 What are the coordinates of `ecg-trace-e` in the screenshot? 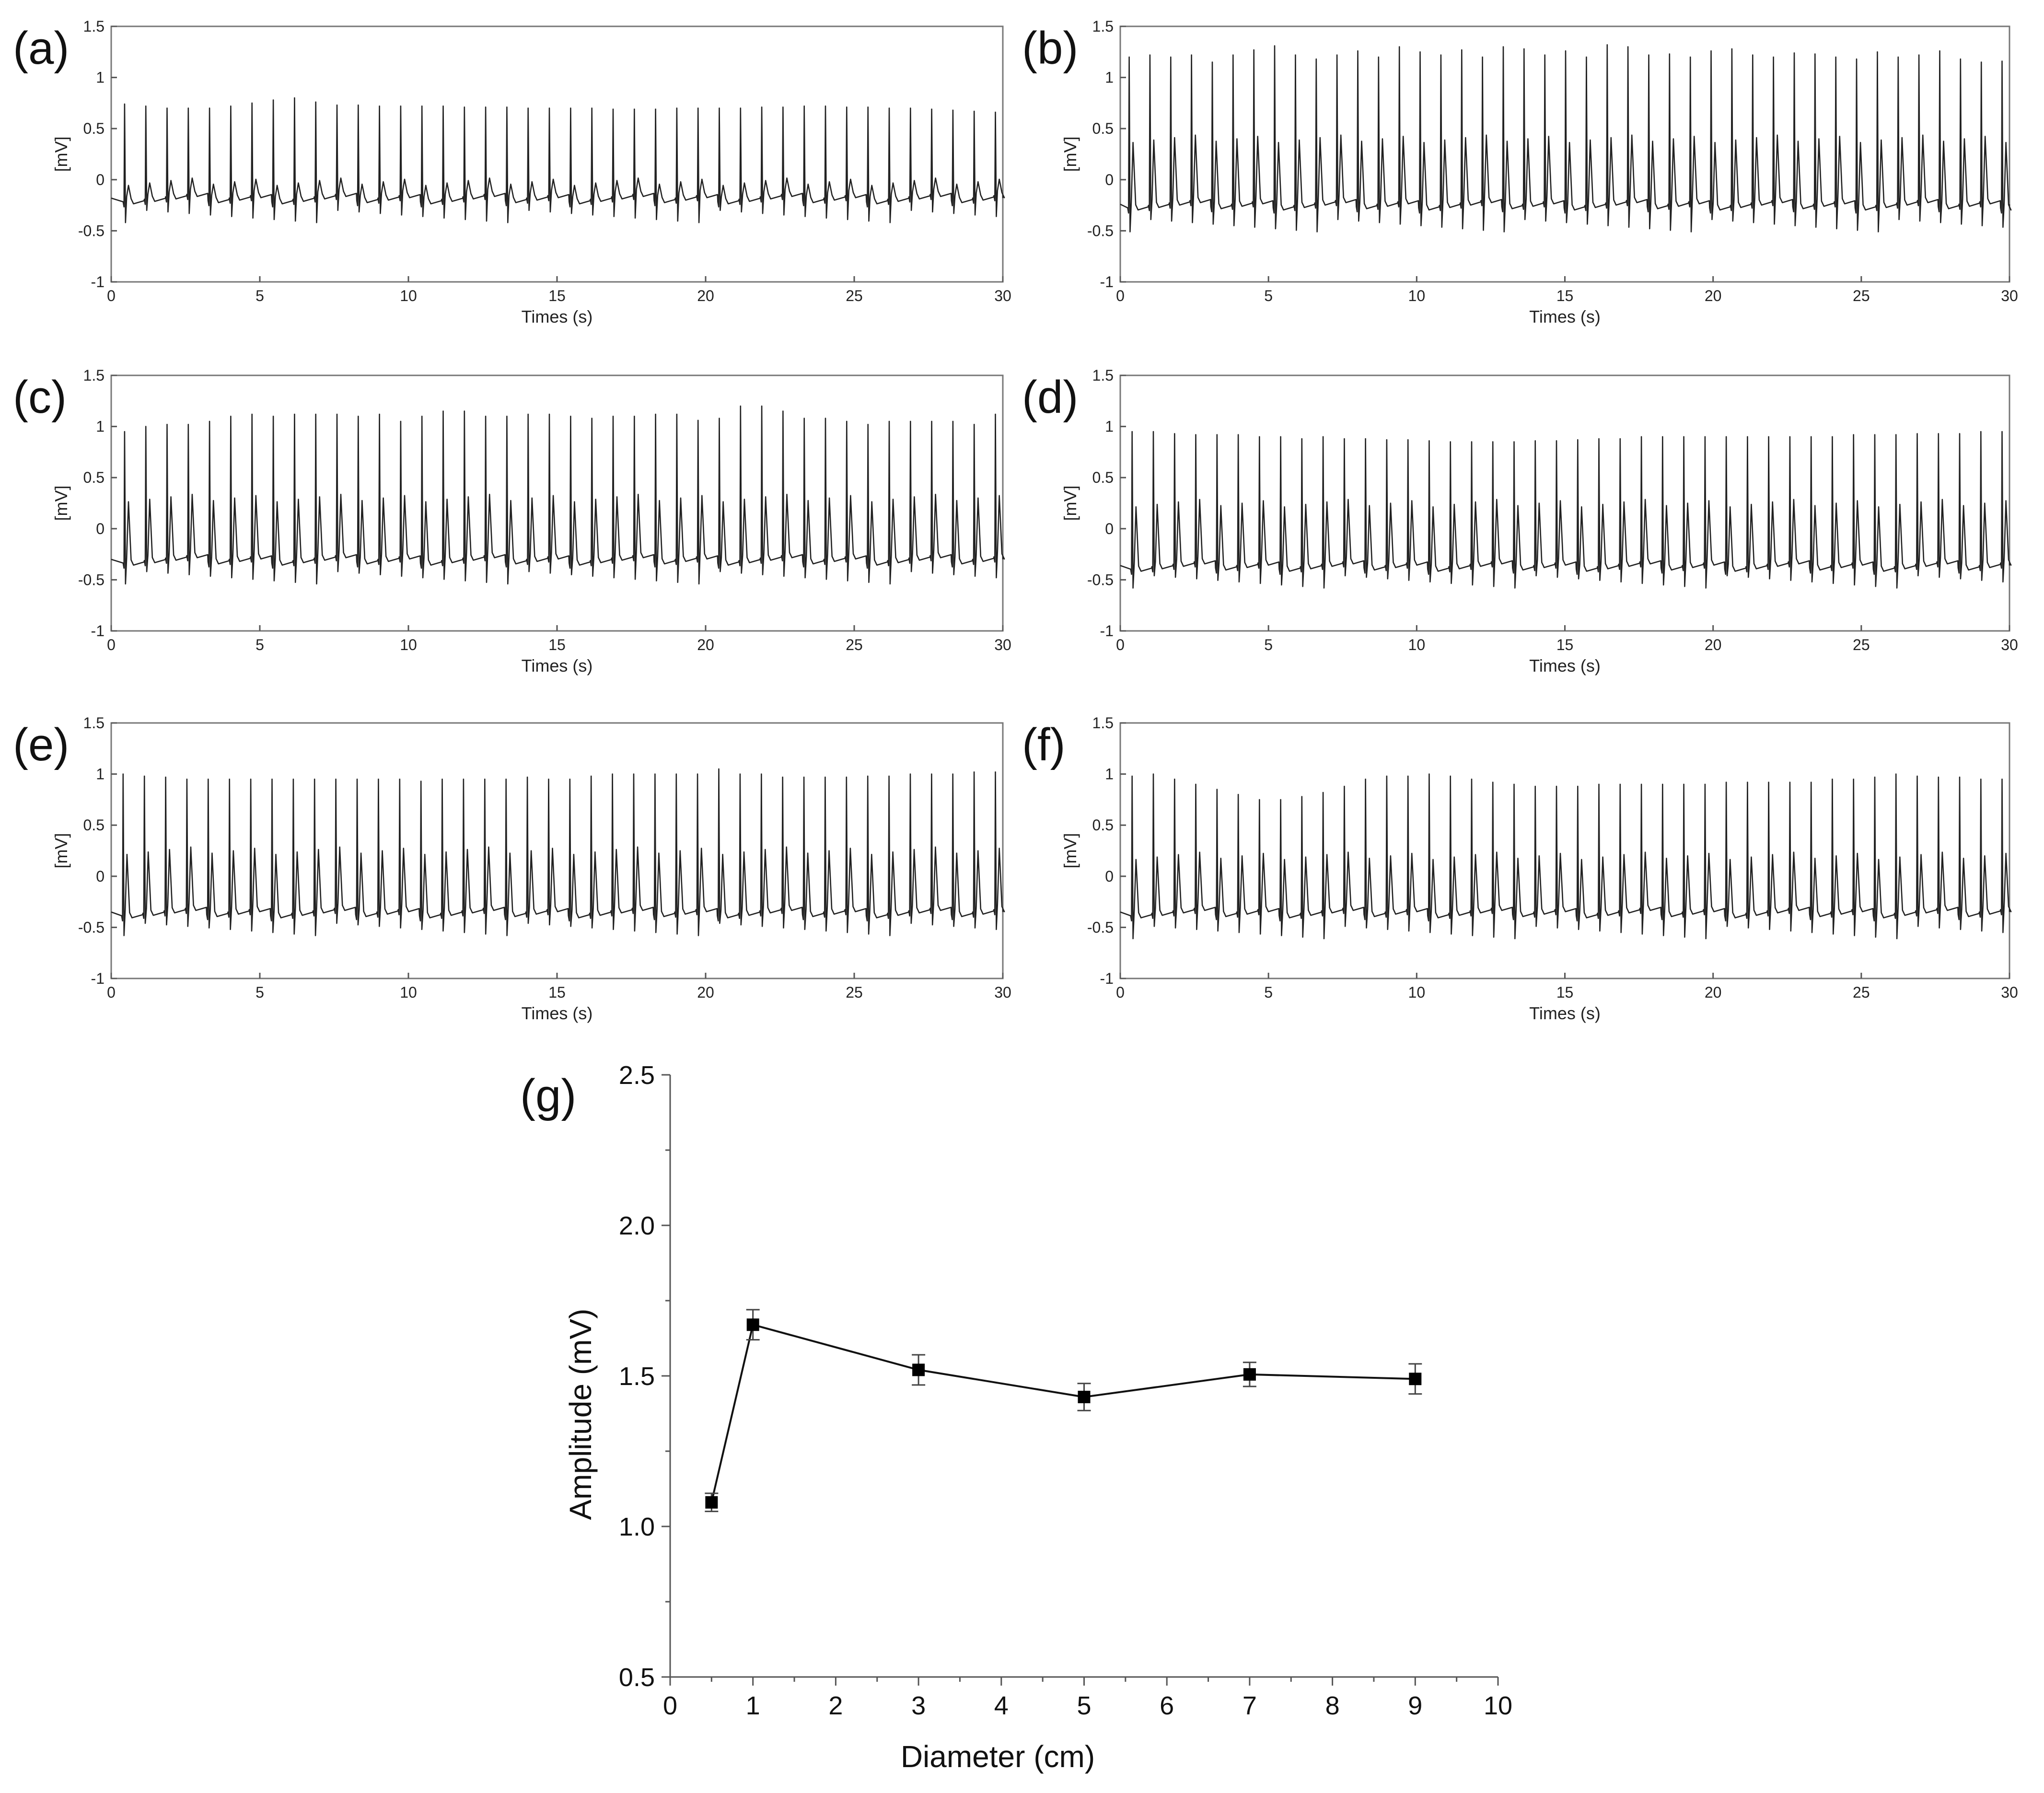 It's located at (558, 852).